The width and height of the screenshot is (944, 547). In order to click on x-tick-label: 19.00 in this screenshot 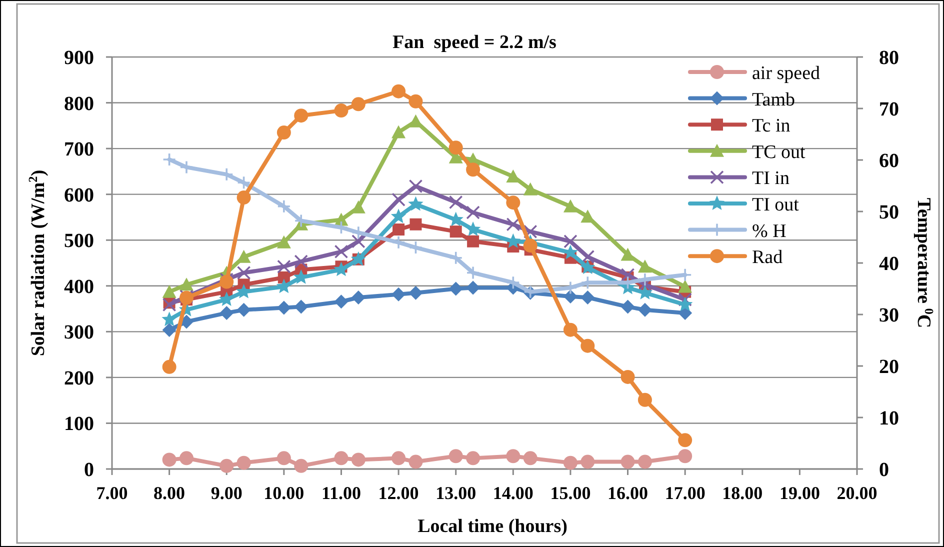, I will do `click(799, 493)`.